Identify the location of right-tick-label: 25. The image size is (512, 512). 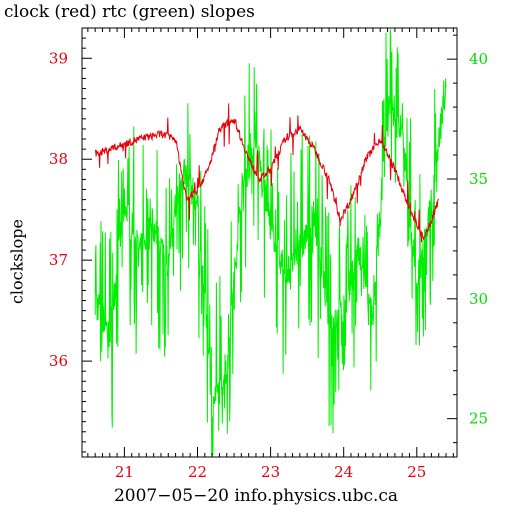
(478, 419).